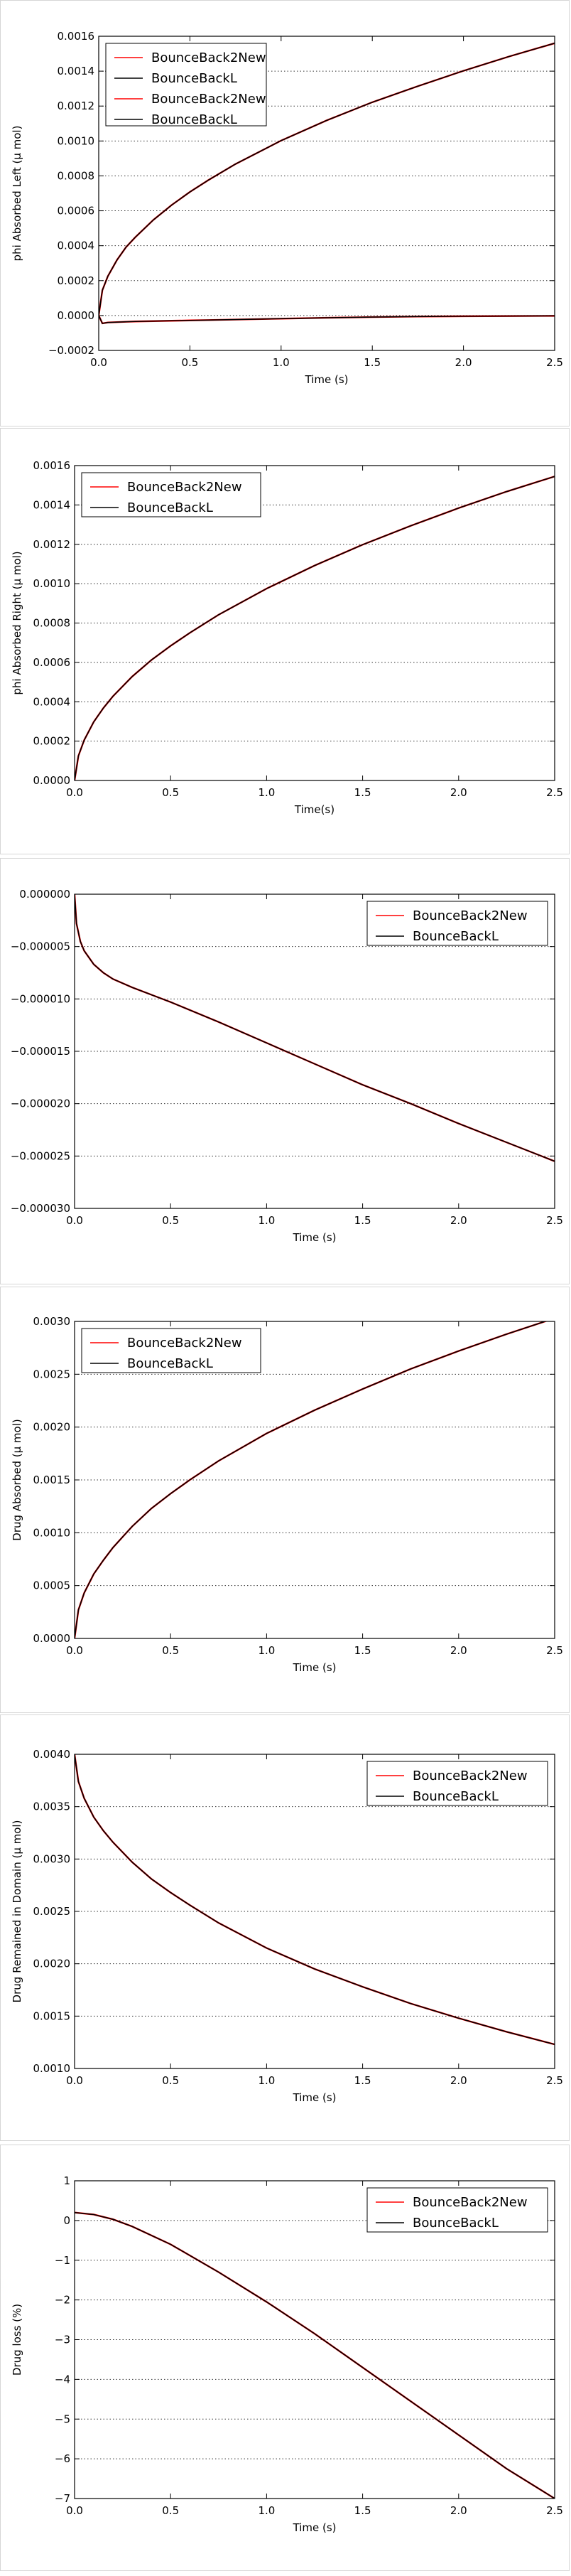  What do you see at coordinates (315, 628) in the screenshot?
I see `series-line-bounceback2new` at bounding box center [315, 628].